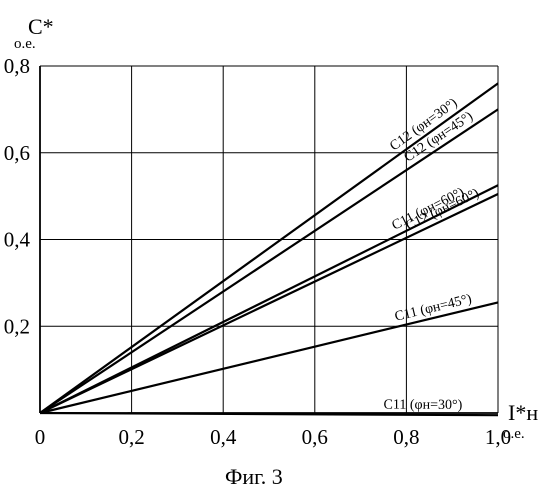  What do you see at coordinates (25, 44) in the screenshot?
I see `y-axis-unit: о.е.` at bounding box center [25, 44].